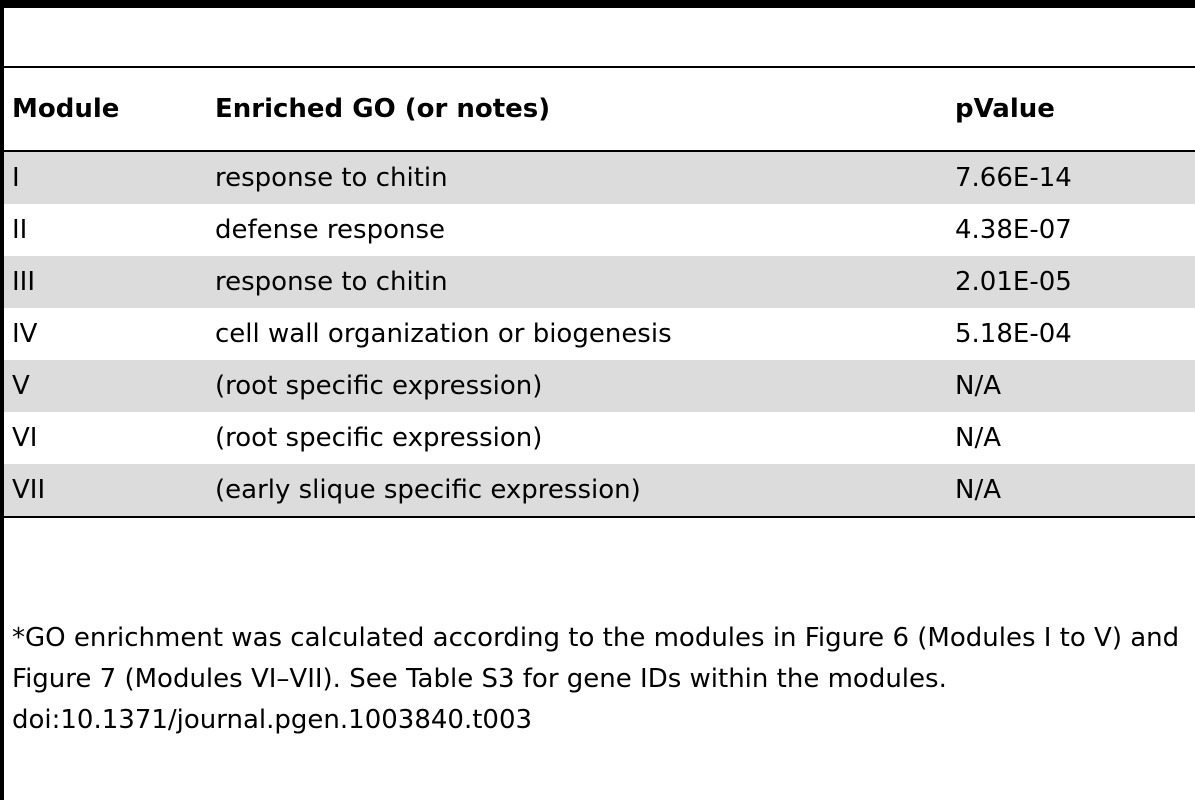  Describe the element at coordinates (2, 400) in the screenshot. I see `left-rule` at that location.